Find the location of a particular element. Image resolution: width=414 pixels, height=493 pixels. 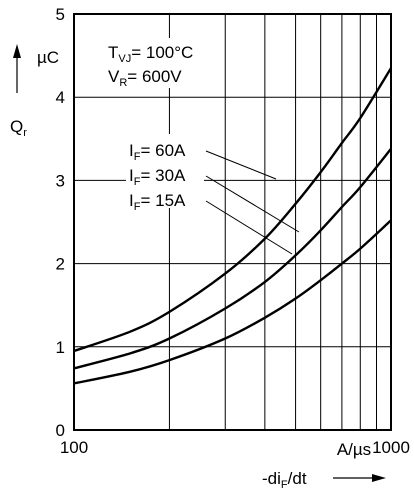

condition-tvj-main: T is located at coordinates (113, 52).